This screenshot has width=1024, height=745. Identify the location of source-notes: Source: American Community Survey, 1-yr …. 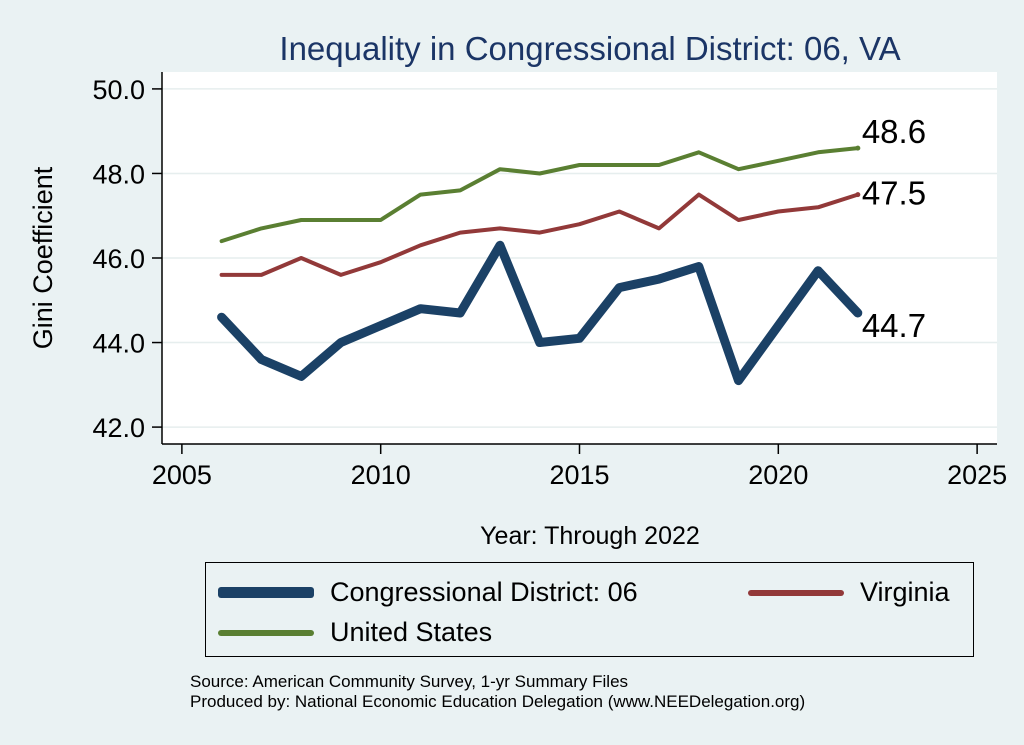
(497, 692).